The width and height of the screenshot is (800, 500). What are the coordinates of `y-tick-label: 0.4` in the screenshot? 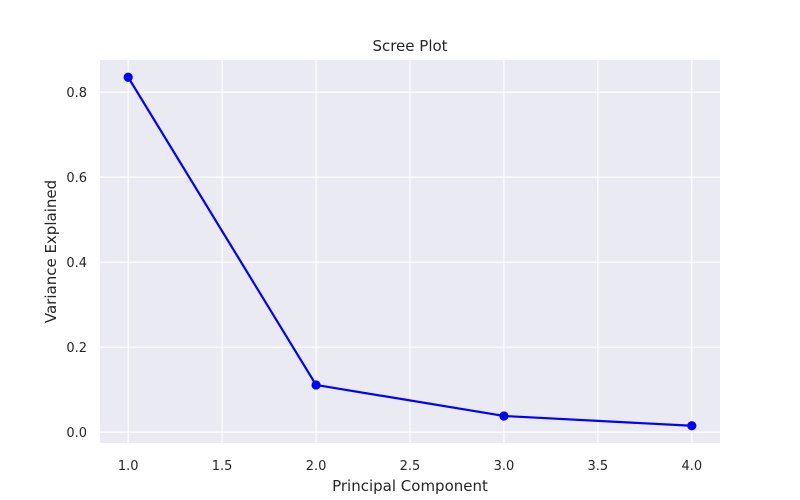 It's located at (76, 263).